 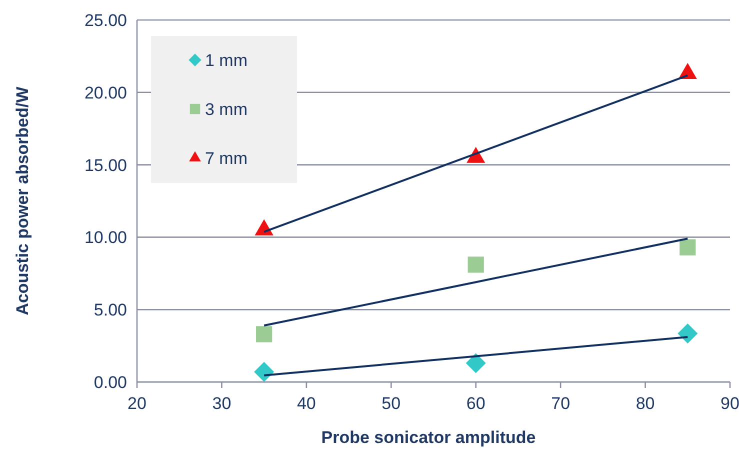 What do you see at coordinates (226, 109) in the screenshot?
I see `legend-label: 3 mm` at bounding box center [226, 109].